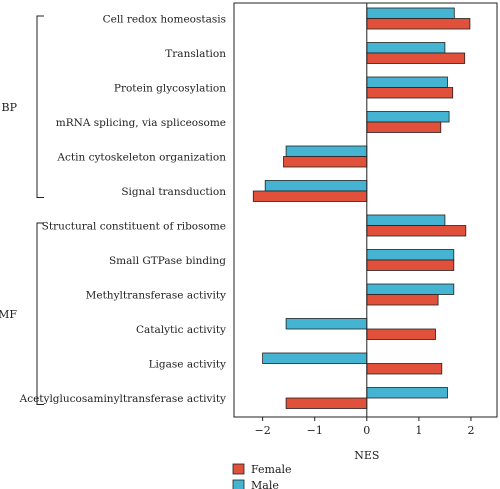  Describe the element at coordinates (10, 107) in the screenshot. I see `group-label: BP` at that location.